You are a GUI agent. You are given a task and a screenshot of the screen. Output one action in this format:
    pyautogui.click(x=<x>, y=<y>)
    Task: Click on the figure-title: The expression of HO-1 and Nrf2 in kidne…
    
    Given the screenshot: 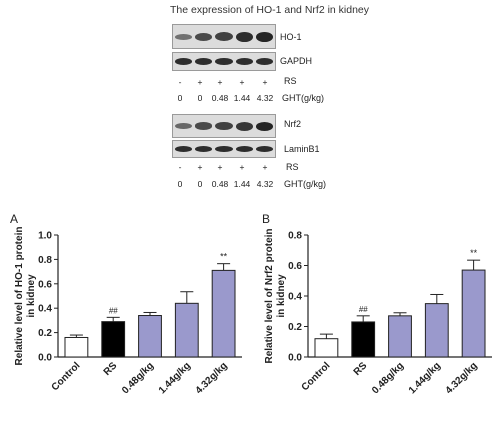 What is the action you would take?
    pyautogui.click(x=270, y=10)
    